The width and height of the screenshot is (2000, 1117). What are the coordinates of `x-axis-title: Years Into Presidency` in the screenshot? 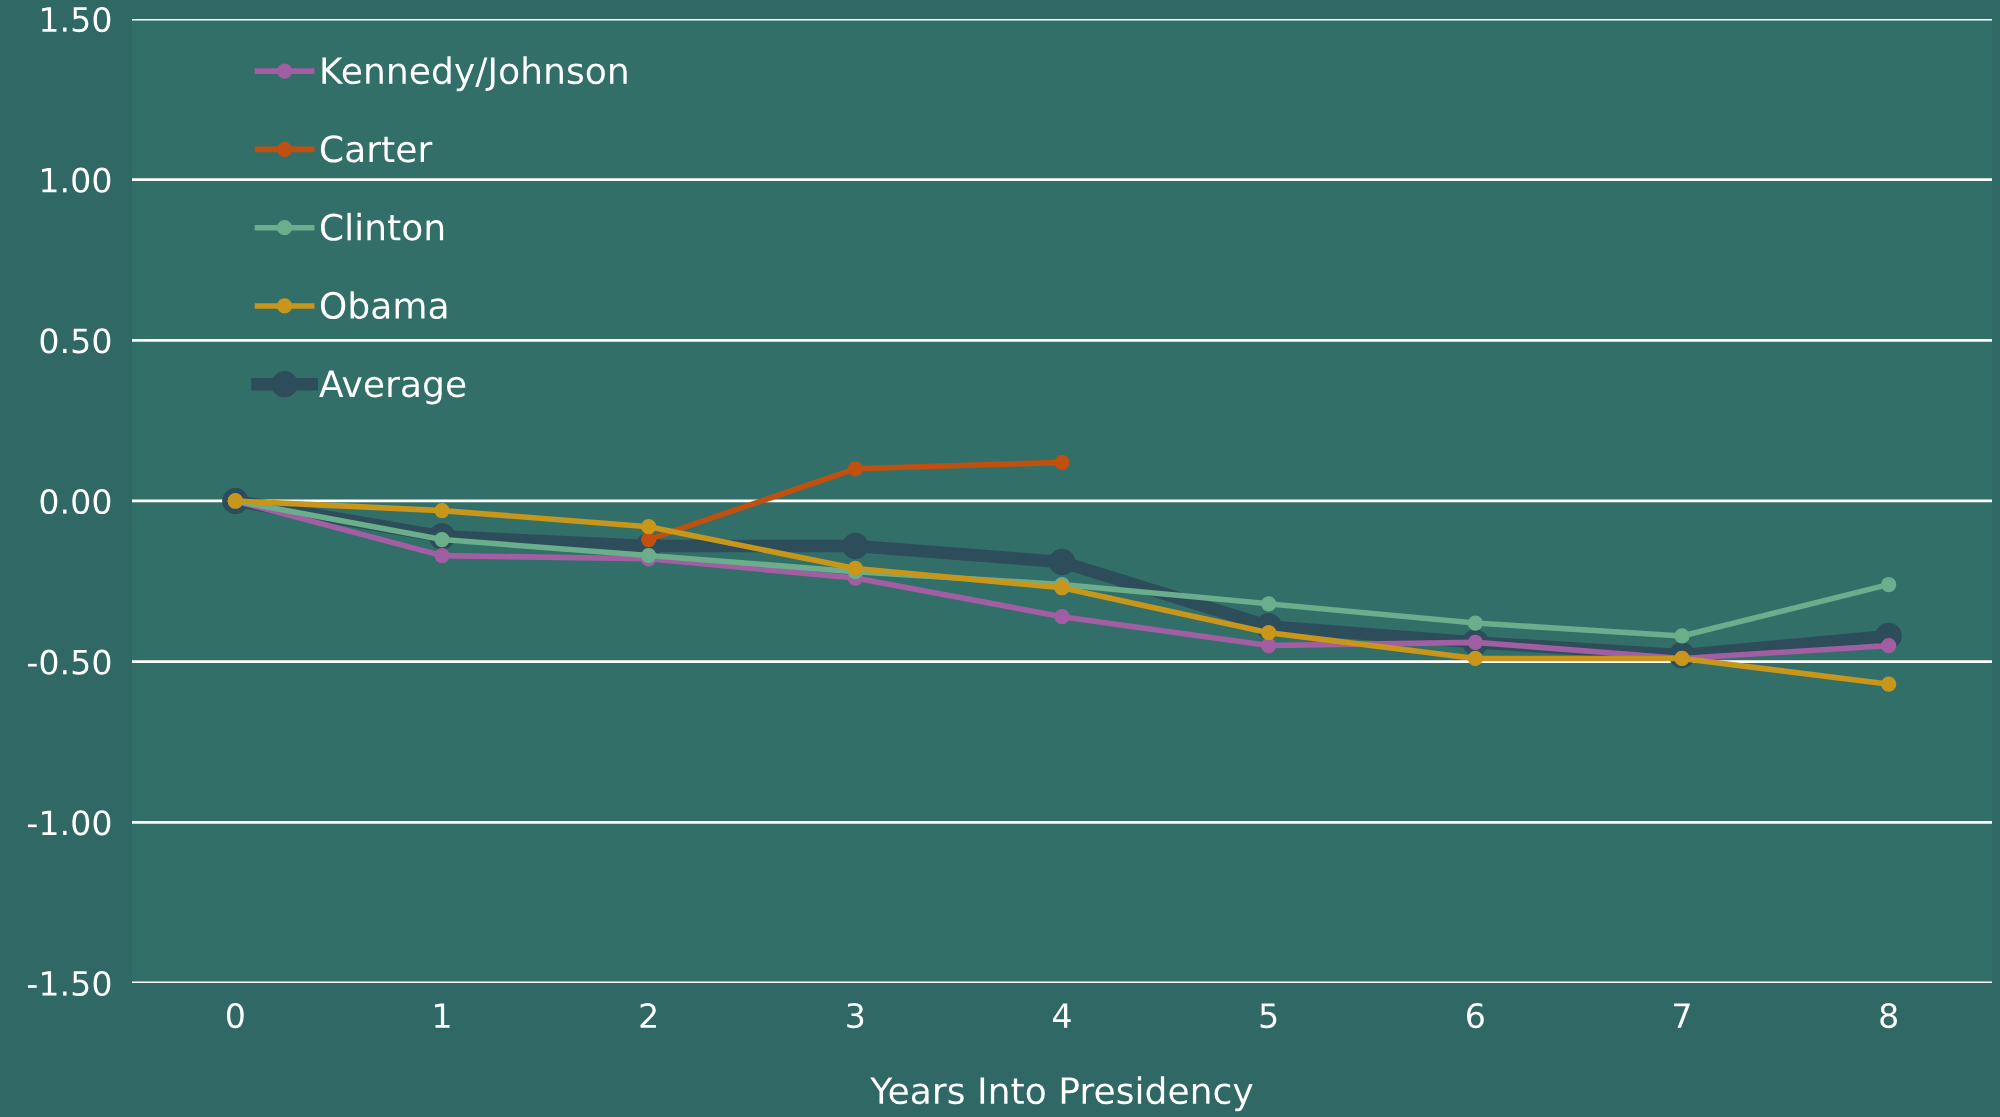 It's located at (1061, 1094).